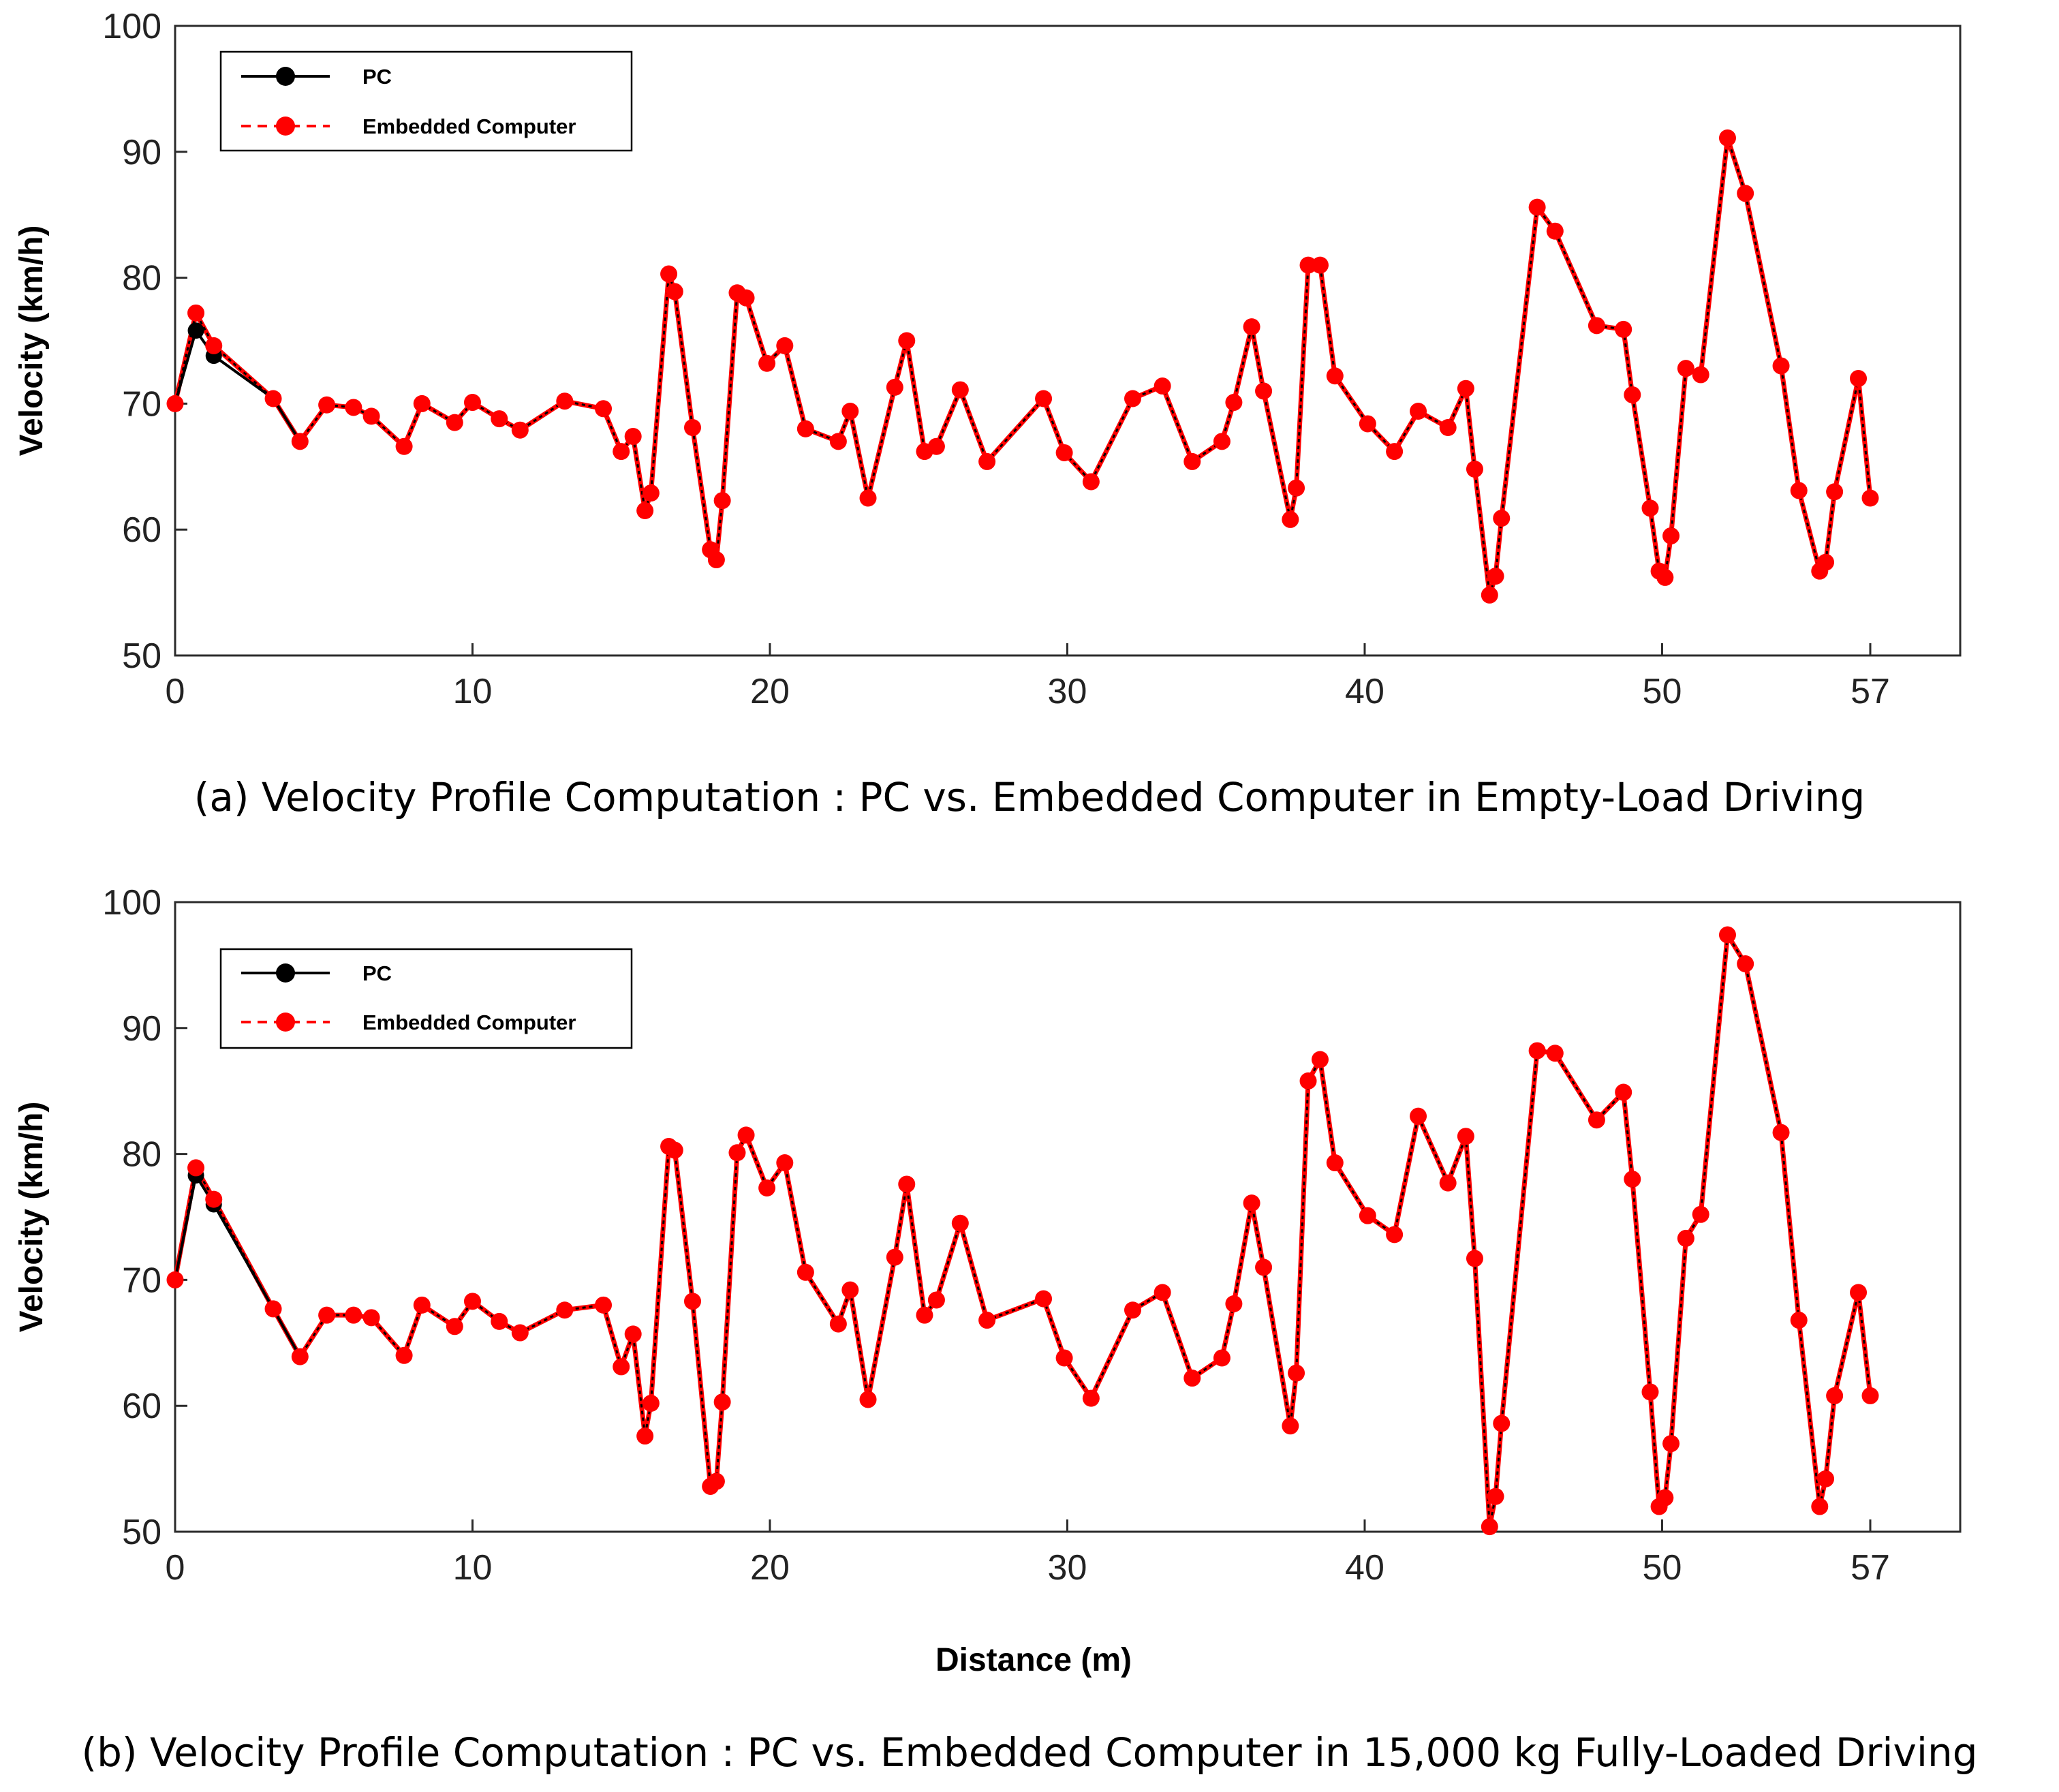 This screenshot has height=1792, width=2059. What do you see at coordinates (285, 126) in the screenshot?
I see `legend-marker-embedded-a` at bounding box center [285, 126].